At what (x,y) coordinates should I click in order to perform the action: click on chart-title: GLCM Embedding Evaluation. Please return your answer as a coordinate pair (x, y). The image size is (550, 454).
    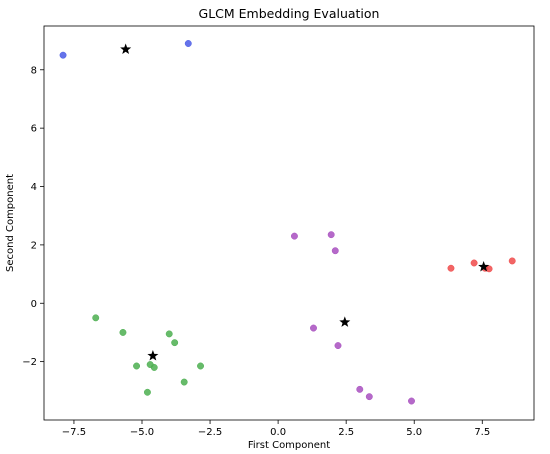
    Looking at the image, I should click on (289, 13).